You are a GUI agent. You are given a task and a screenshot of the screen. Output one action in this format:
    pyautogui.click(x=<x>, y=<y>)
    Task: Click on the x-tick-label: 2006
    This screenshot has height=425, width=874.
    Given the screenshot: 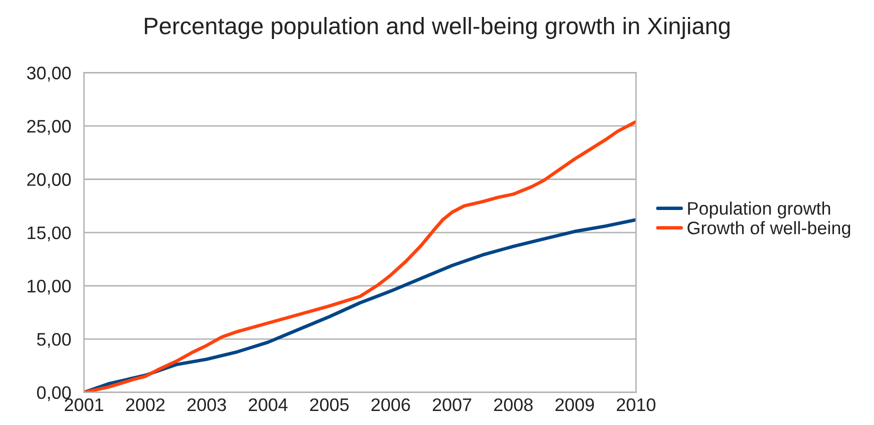 What is the action you would take?
    pyautogui.click(x=390, y=405)
    